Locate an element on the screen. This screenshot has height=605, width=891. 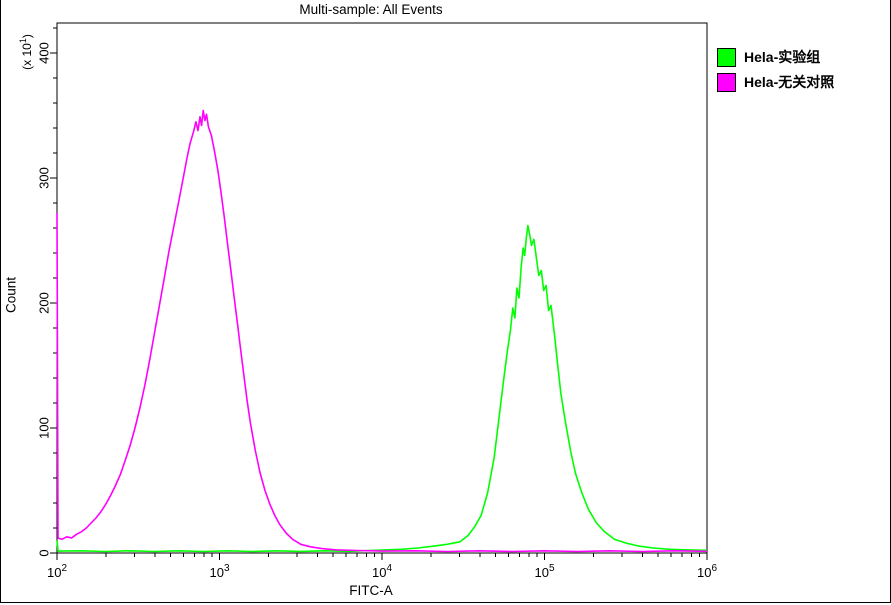
legend: Hela-实验组 Hela-无关对照 is located at coordinates (775, 72).